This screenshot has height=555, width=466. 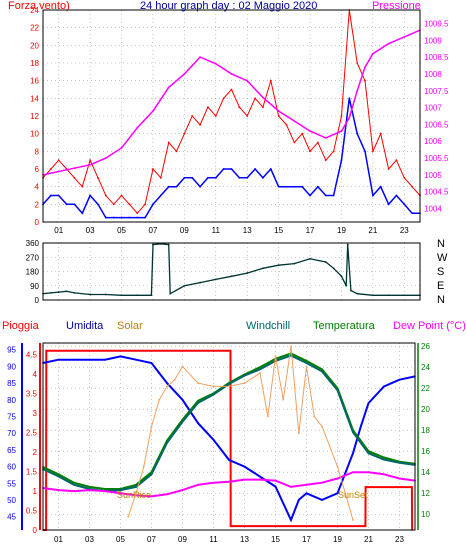 I want to click on y-tick-wind-0: 0, so click(x=37, y=222).